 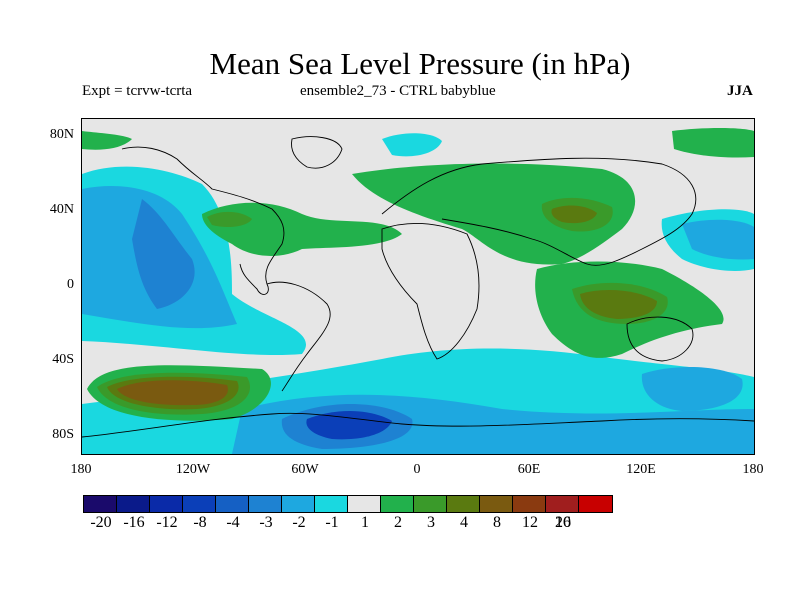 I want to click on x-tick: 60W, so click(x=305, y=469).